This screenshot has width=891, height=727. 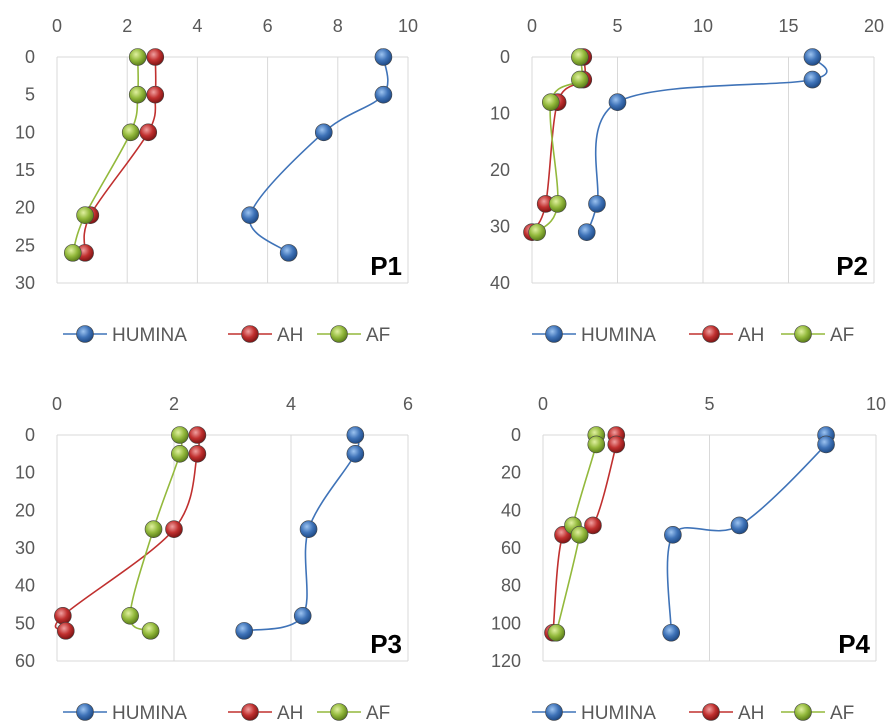 What do you see at coordinates (852, 266) in the screenshot?
I see `panel-label: P2` at bounding box center [852, 266].